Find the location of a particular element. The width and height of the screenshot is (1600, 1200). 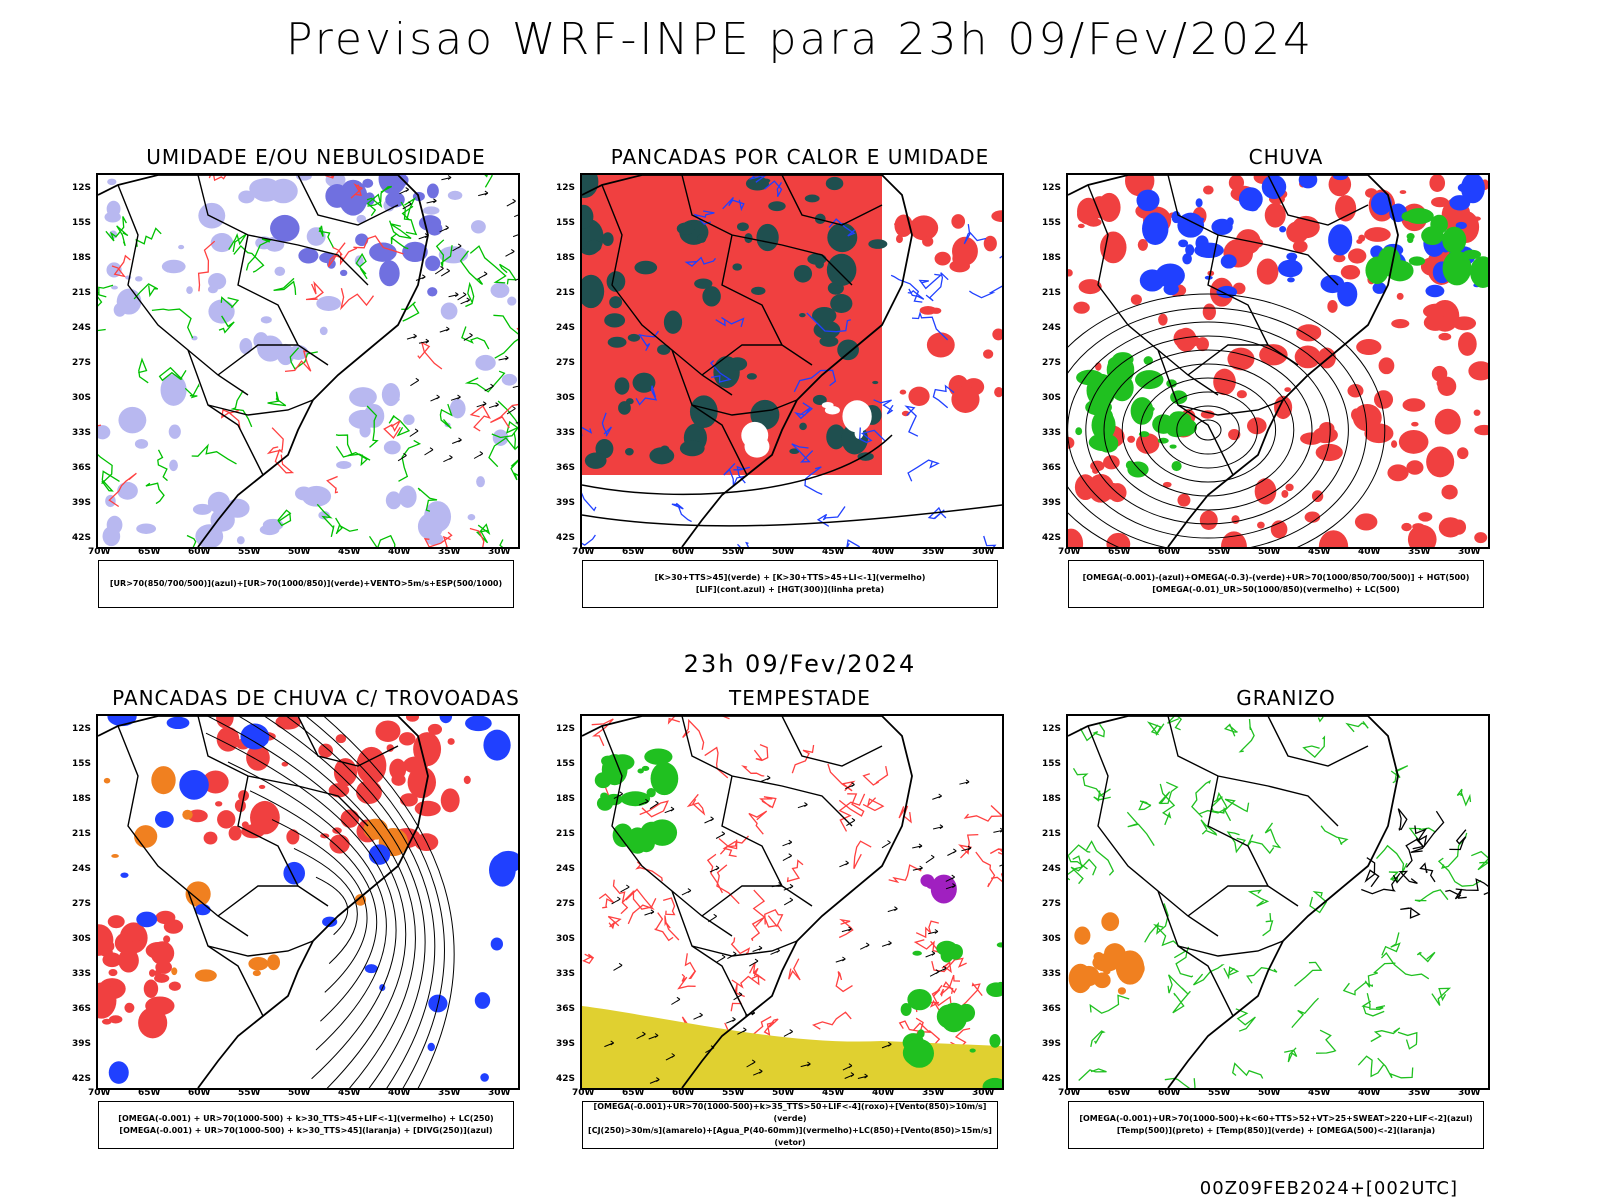

lon-label: 50W is located at coordinates (1269, 552).